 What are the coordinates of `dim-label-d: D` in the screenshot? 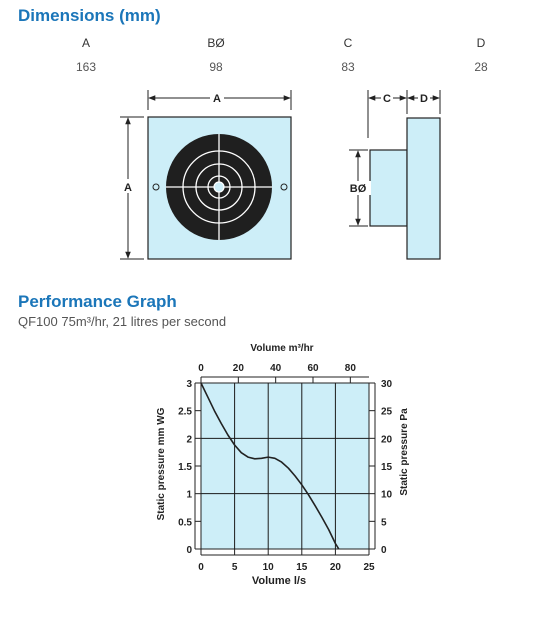 It's located at (424, 99).